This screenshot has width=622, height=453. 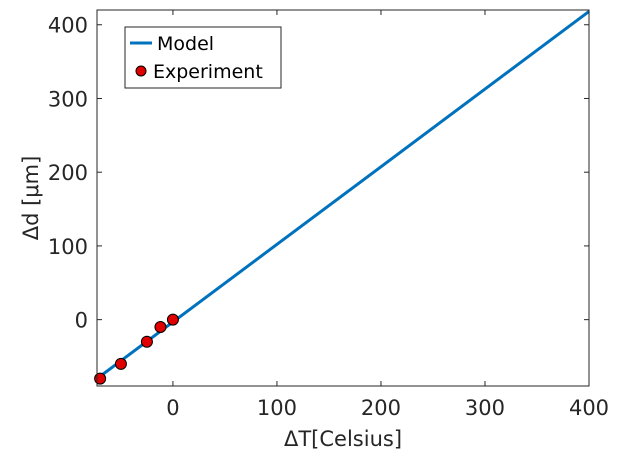 I want to click on y-tick-label: 100, so click(x=68, y=247).